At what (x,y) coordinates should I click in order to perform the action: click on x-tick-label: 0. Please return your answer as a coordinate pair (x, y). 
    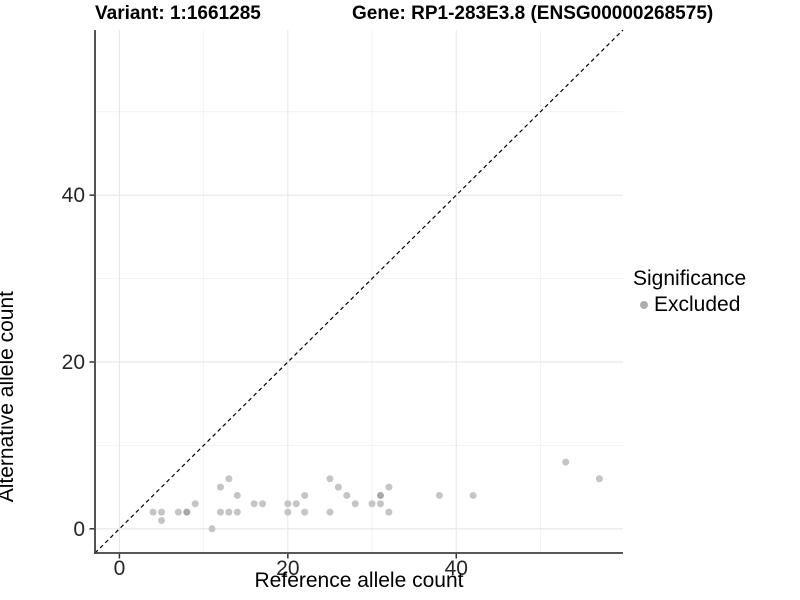
    Looking at the image, I should click on (120, 568).